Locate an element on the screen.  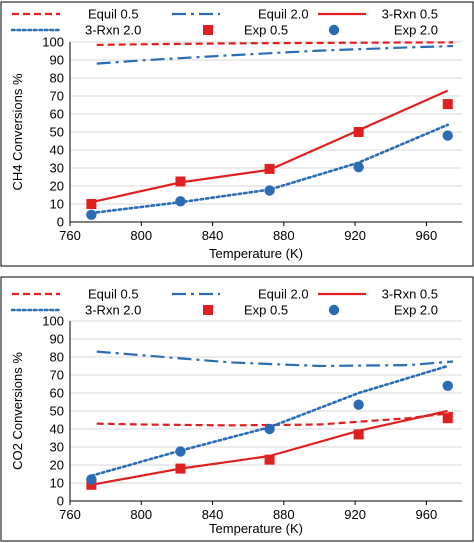
y-axis-title: CH4 Conversions % is located at coordinates (17, 131).